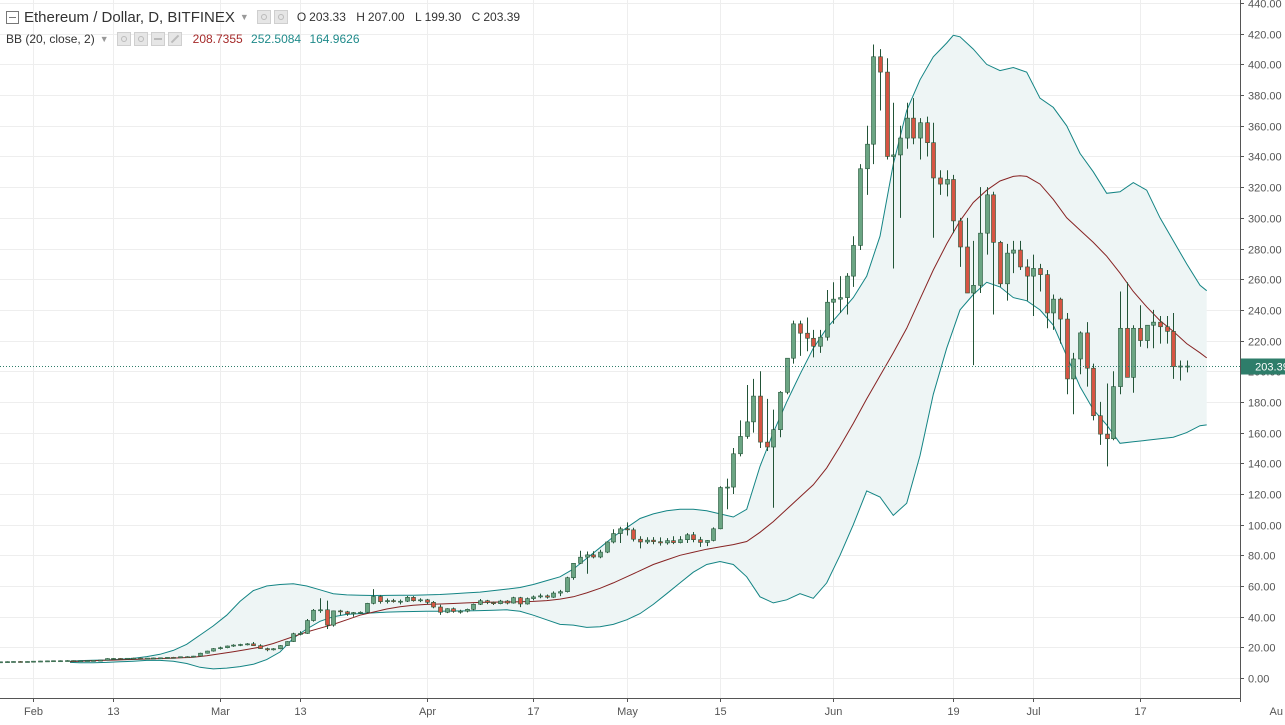  What do you see at coordinates (280, 17) in the screenshot?
I see `settings-icon` at bounding box center [280, 17].